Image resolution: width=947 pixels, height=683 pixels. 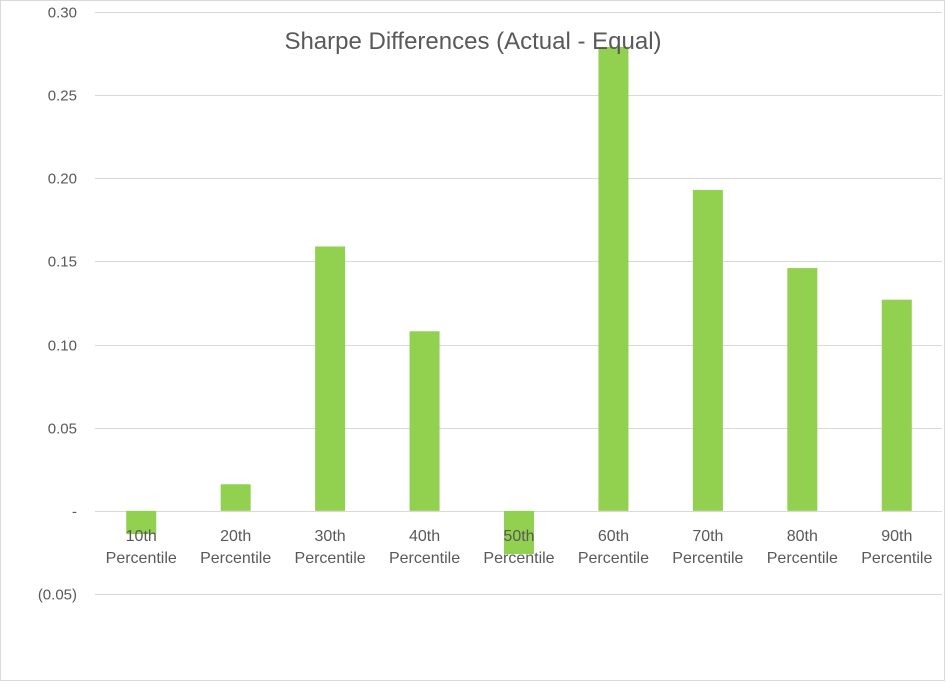 What do you see at coordinates (613, 536) in the screenshot?
I see `x-category-label: 60th` at bounding box center [613, 536].